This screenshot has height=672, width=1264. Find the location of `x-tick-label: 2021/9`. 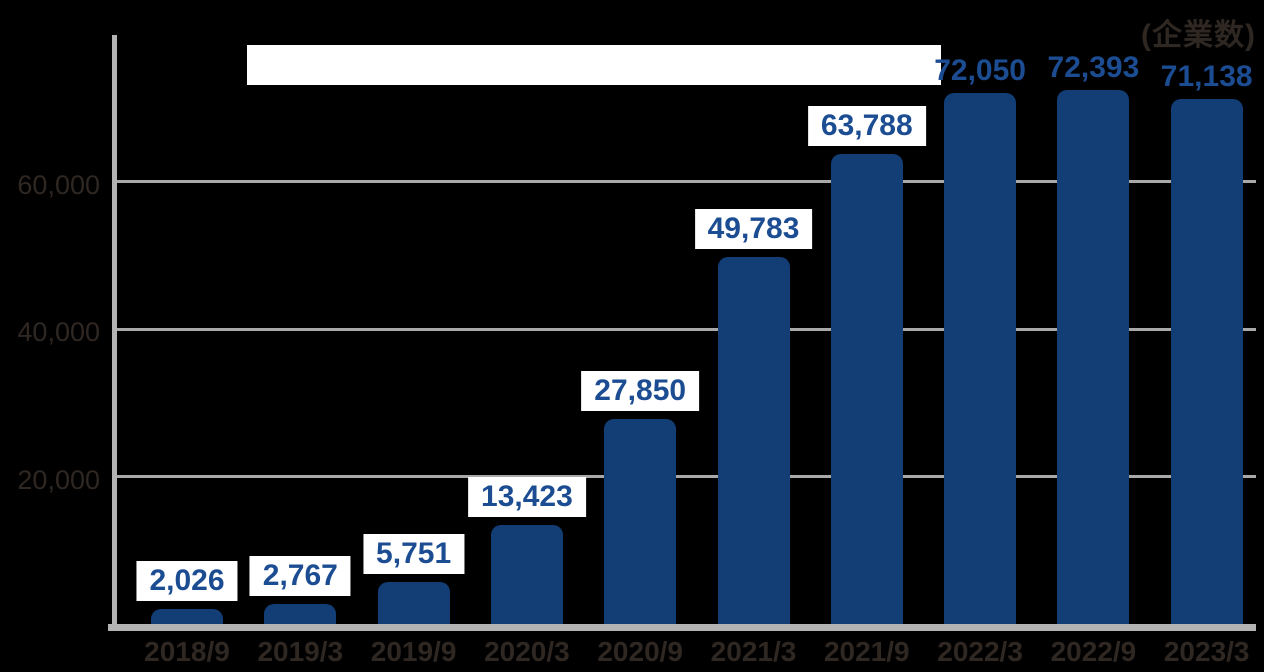

x-tick-label: 2021/9 is located at coordinates (866, 651).